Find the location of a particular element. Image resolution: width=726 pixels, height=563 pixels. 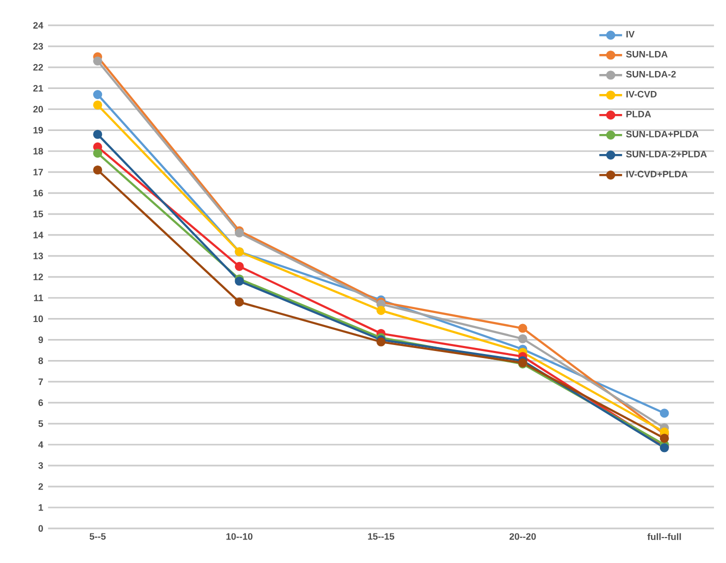

y-tick-label: 24 is located at coordinates (38, 25).